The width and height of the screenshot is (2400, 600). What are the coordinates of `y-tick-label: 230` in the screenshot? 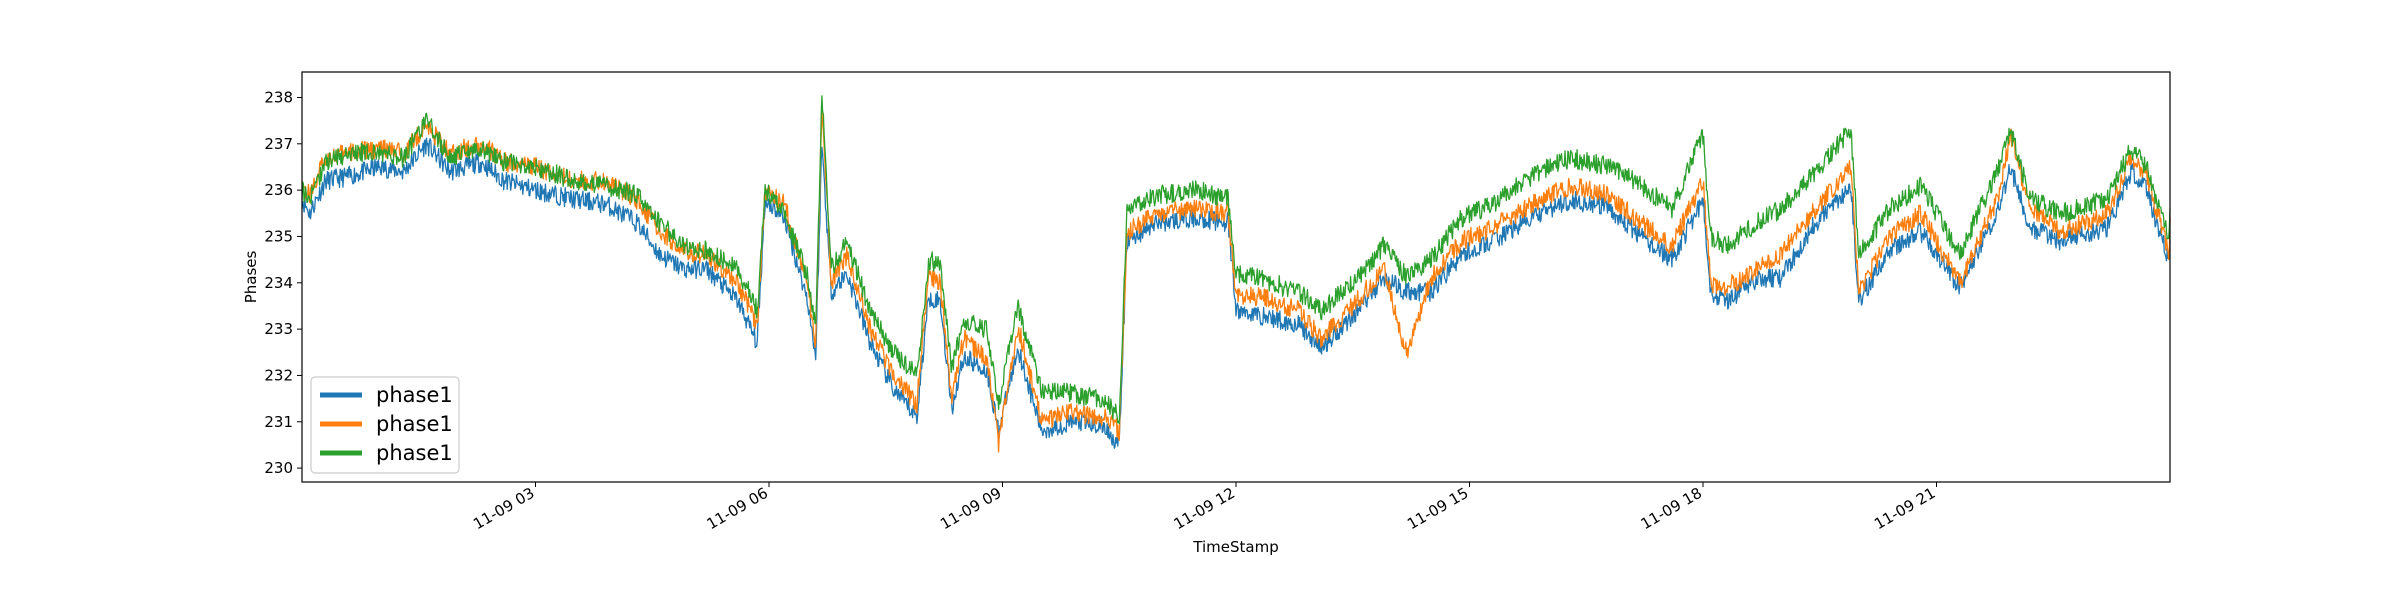 It's located at (278, 468).